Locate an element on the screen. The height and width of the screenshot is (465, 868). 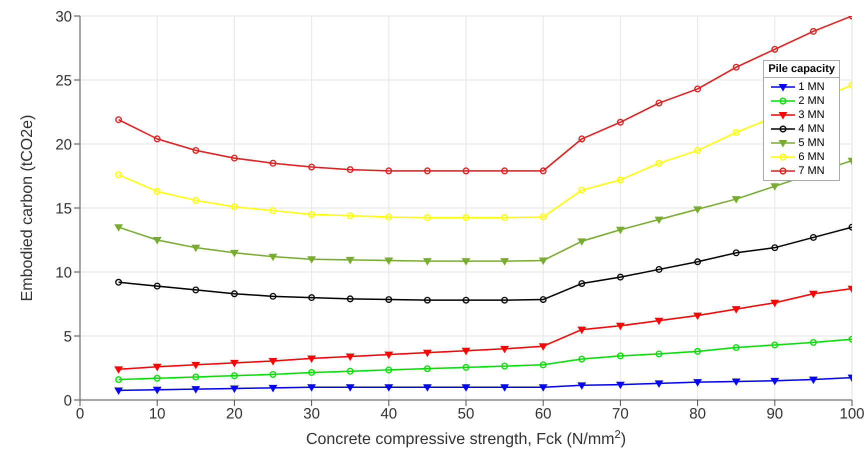
y-tick-label: 0 is located at coordinates (68, 401).